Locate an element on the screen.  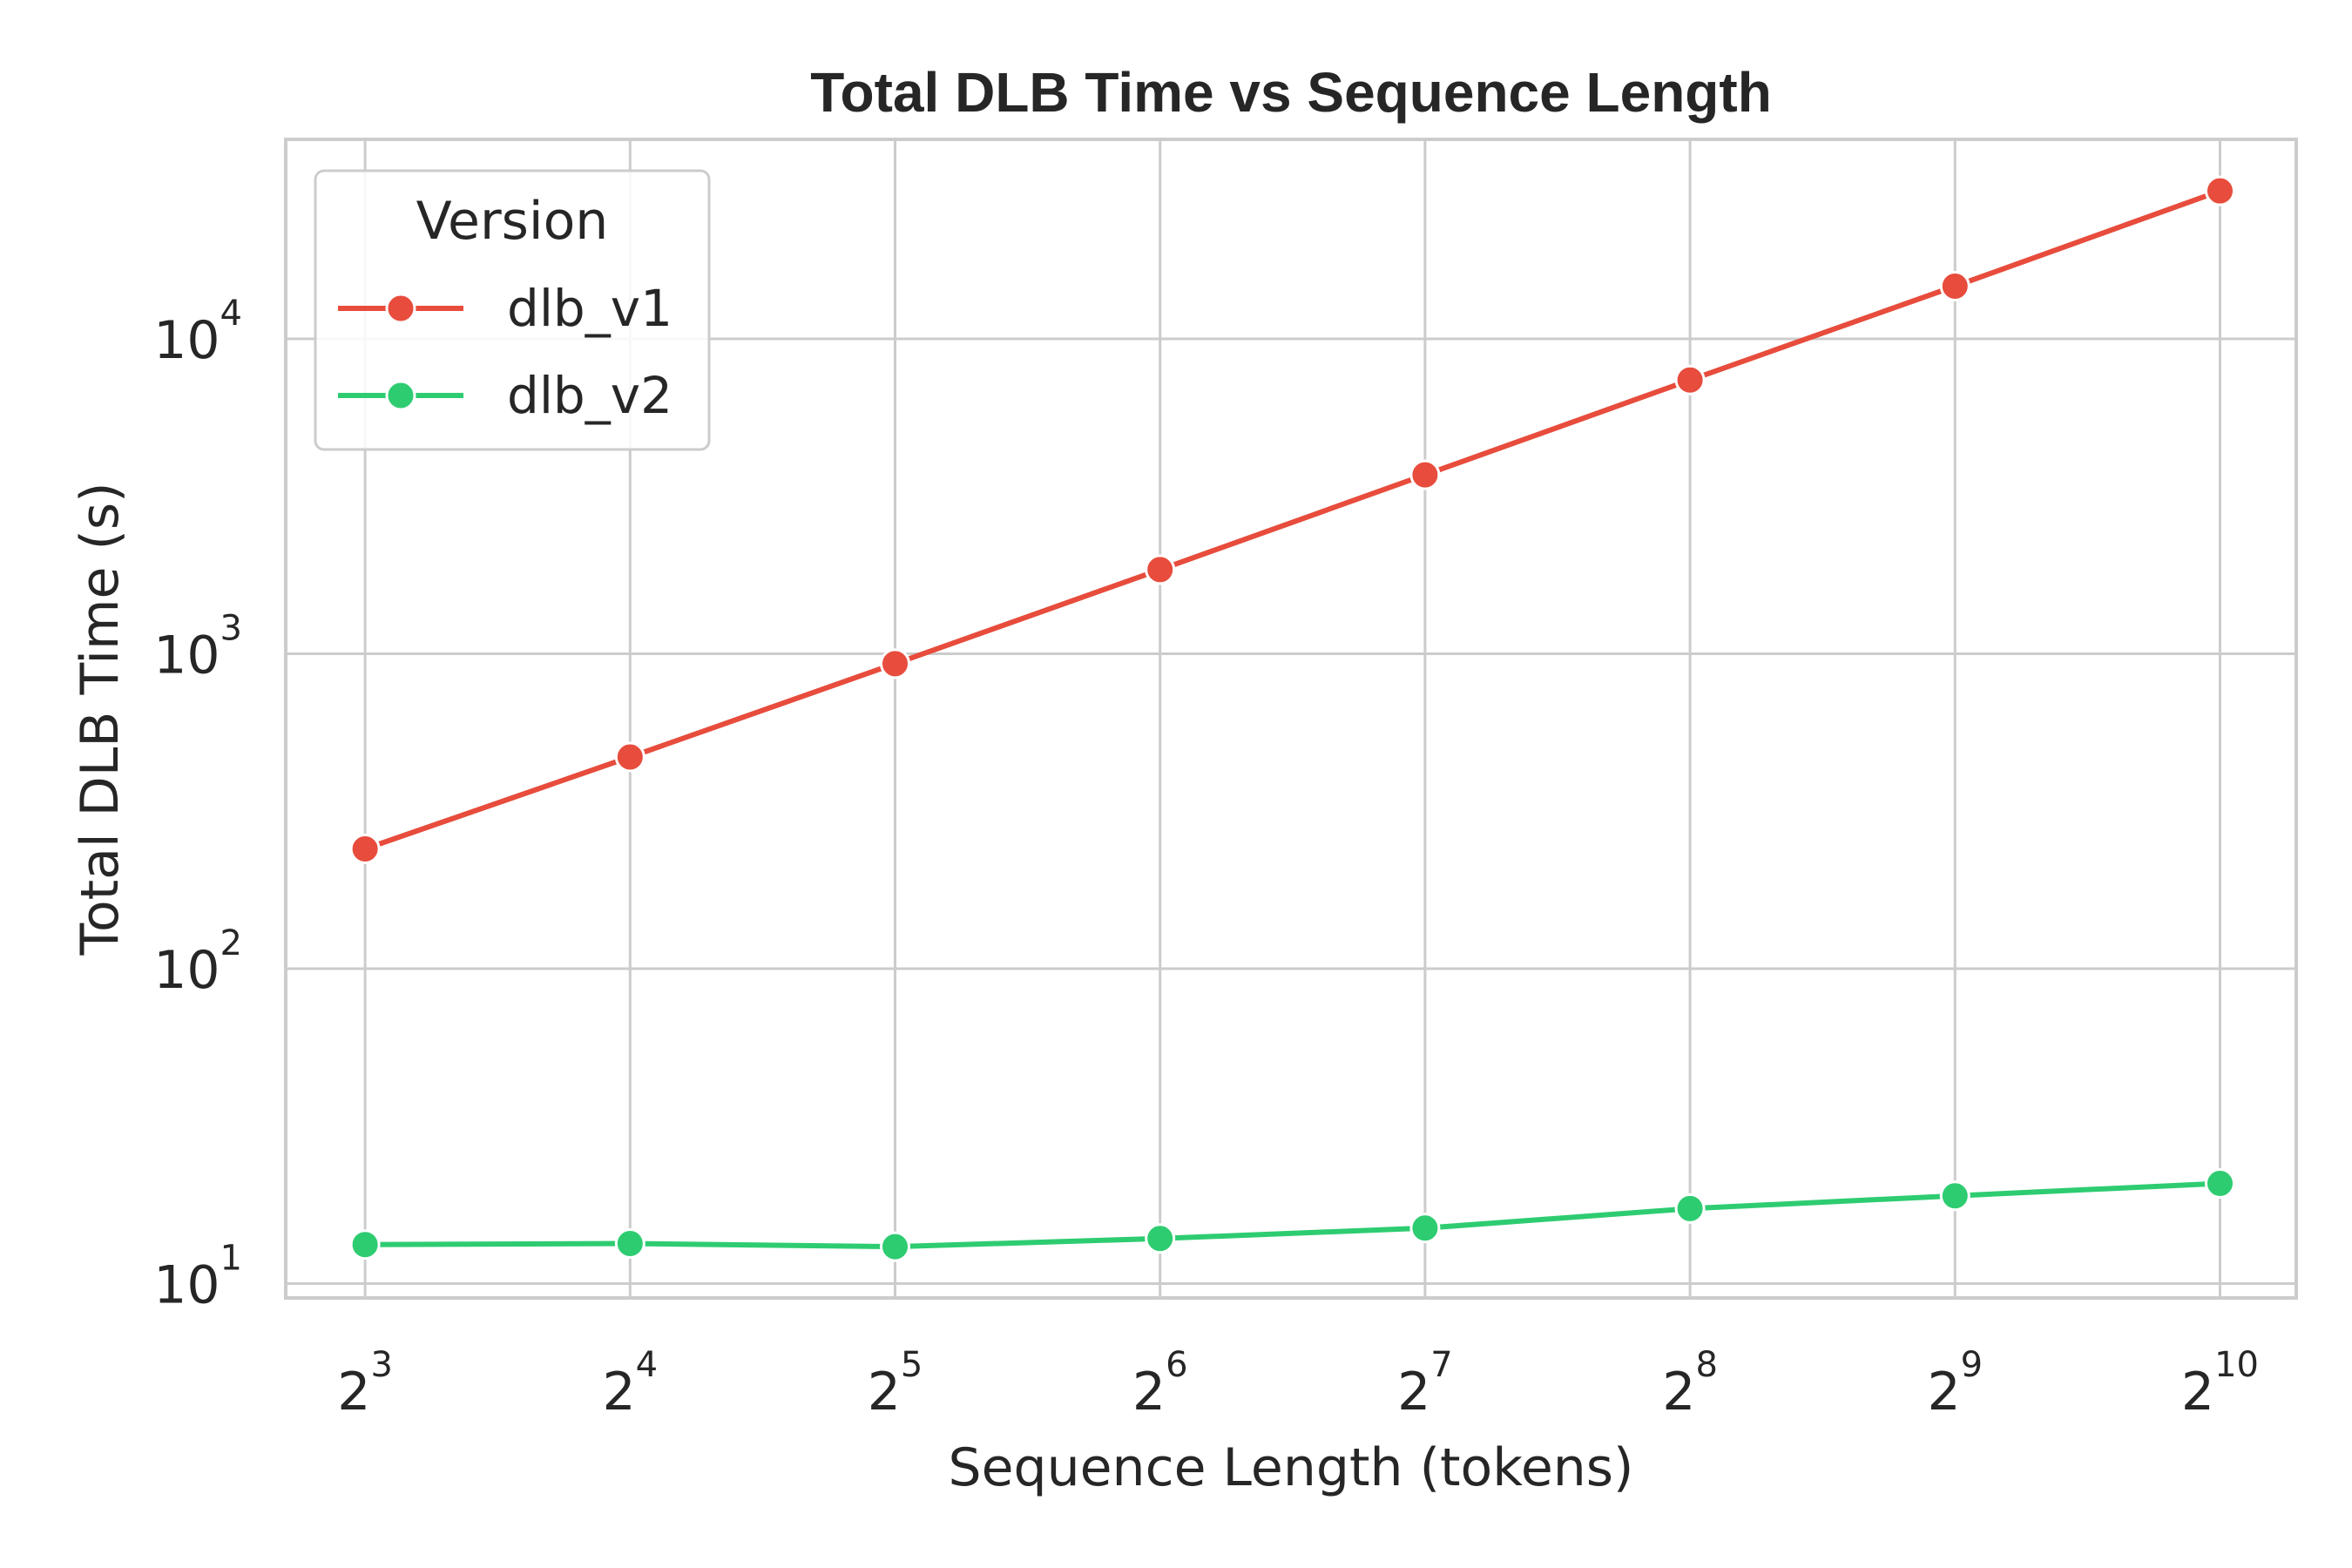
legend-marker-dlb_v2 is located at coordinates (400, 395).